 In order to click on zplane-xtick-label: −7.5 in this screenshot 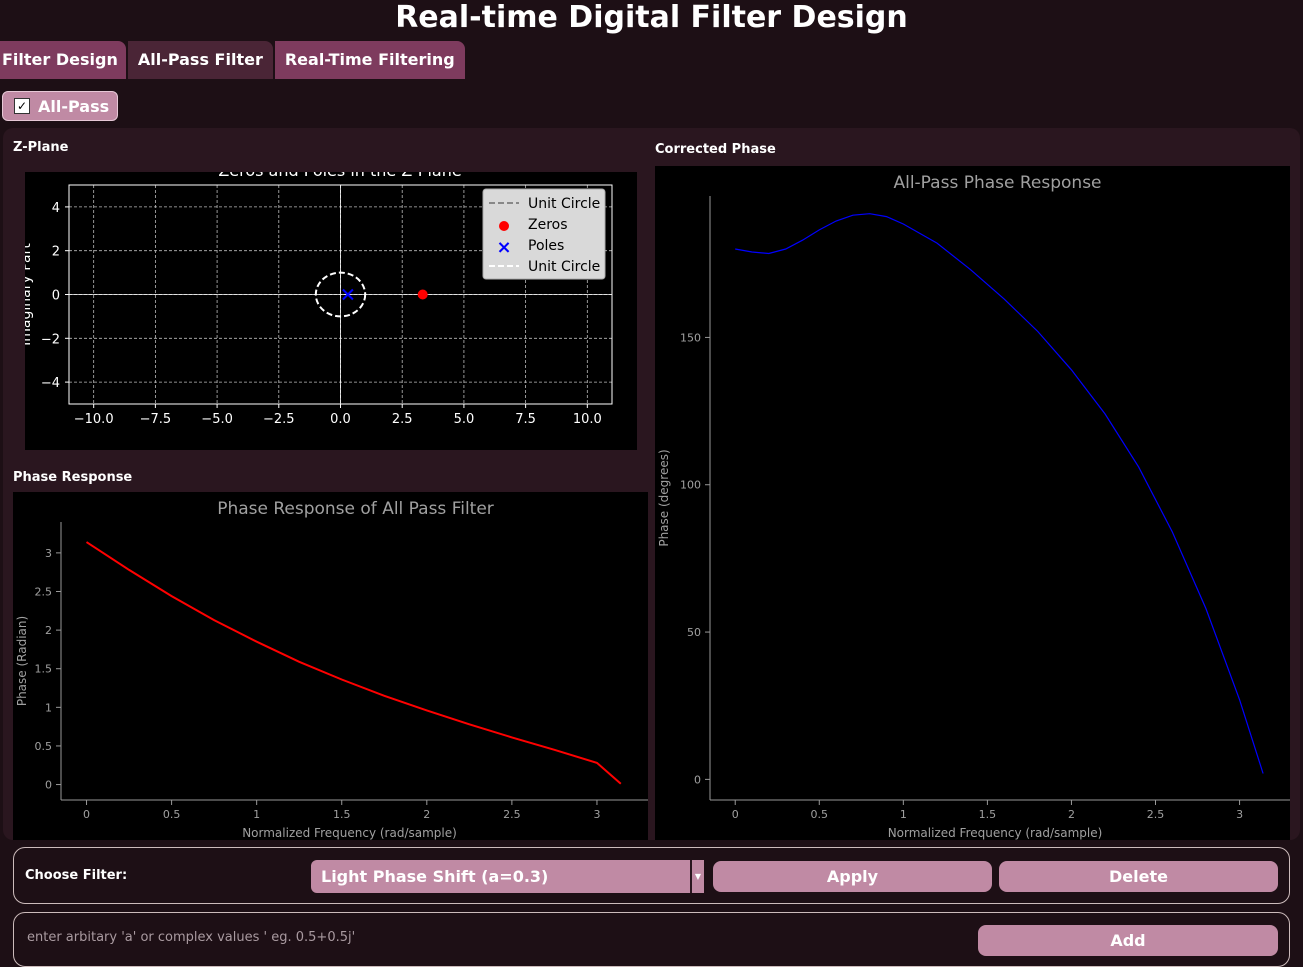, I will do `click(156, 419)`.